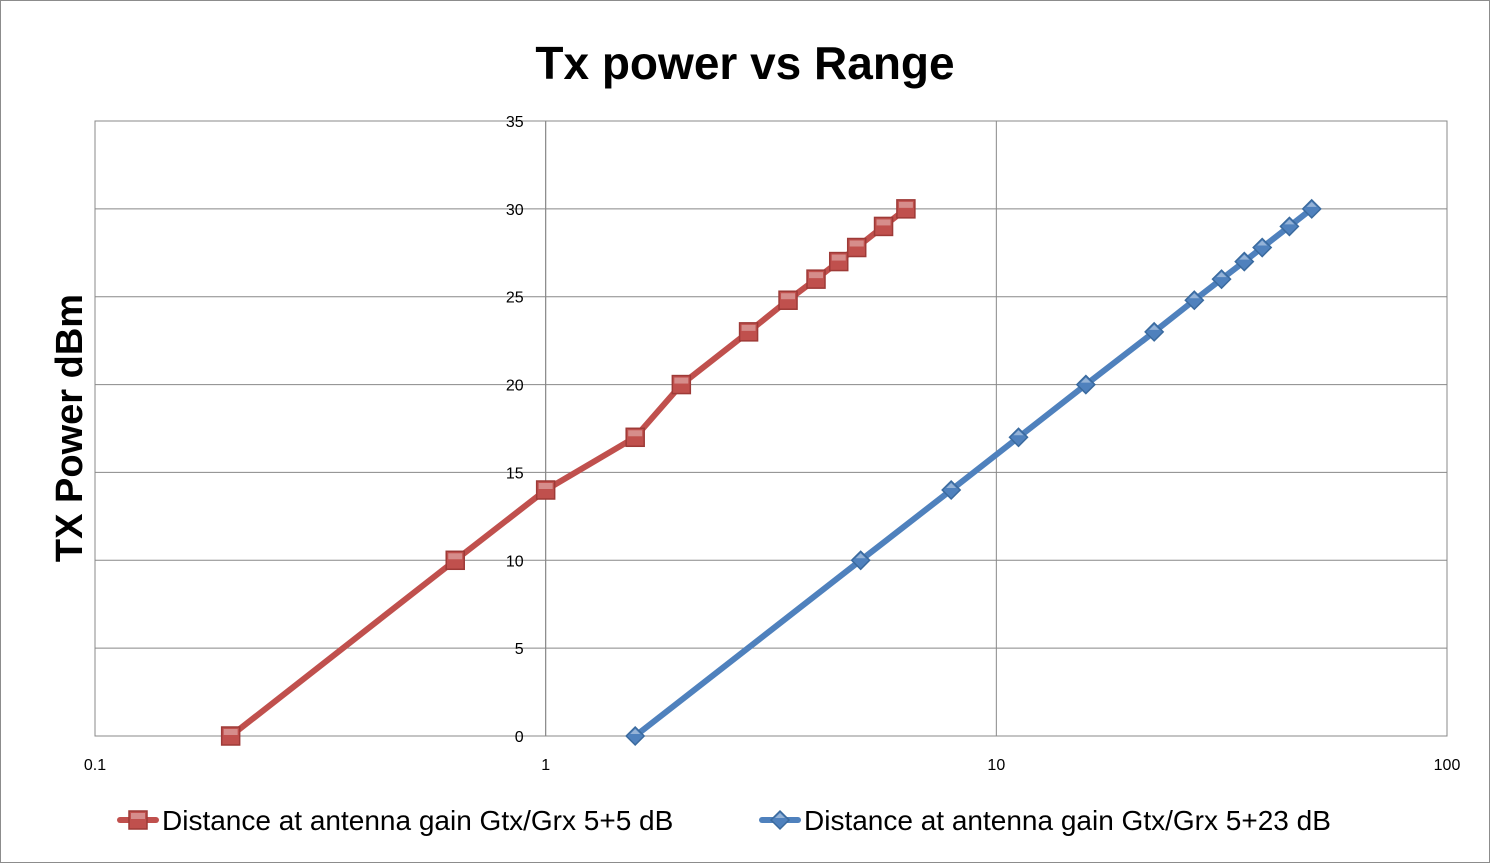 Image resolution: width=1490 pixels, height=863 pixels. What do you see at coordinates (515, 298) in the screenshot?
I see `y-tick-label: 25` at bounding box center [515, 298].